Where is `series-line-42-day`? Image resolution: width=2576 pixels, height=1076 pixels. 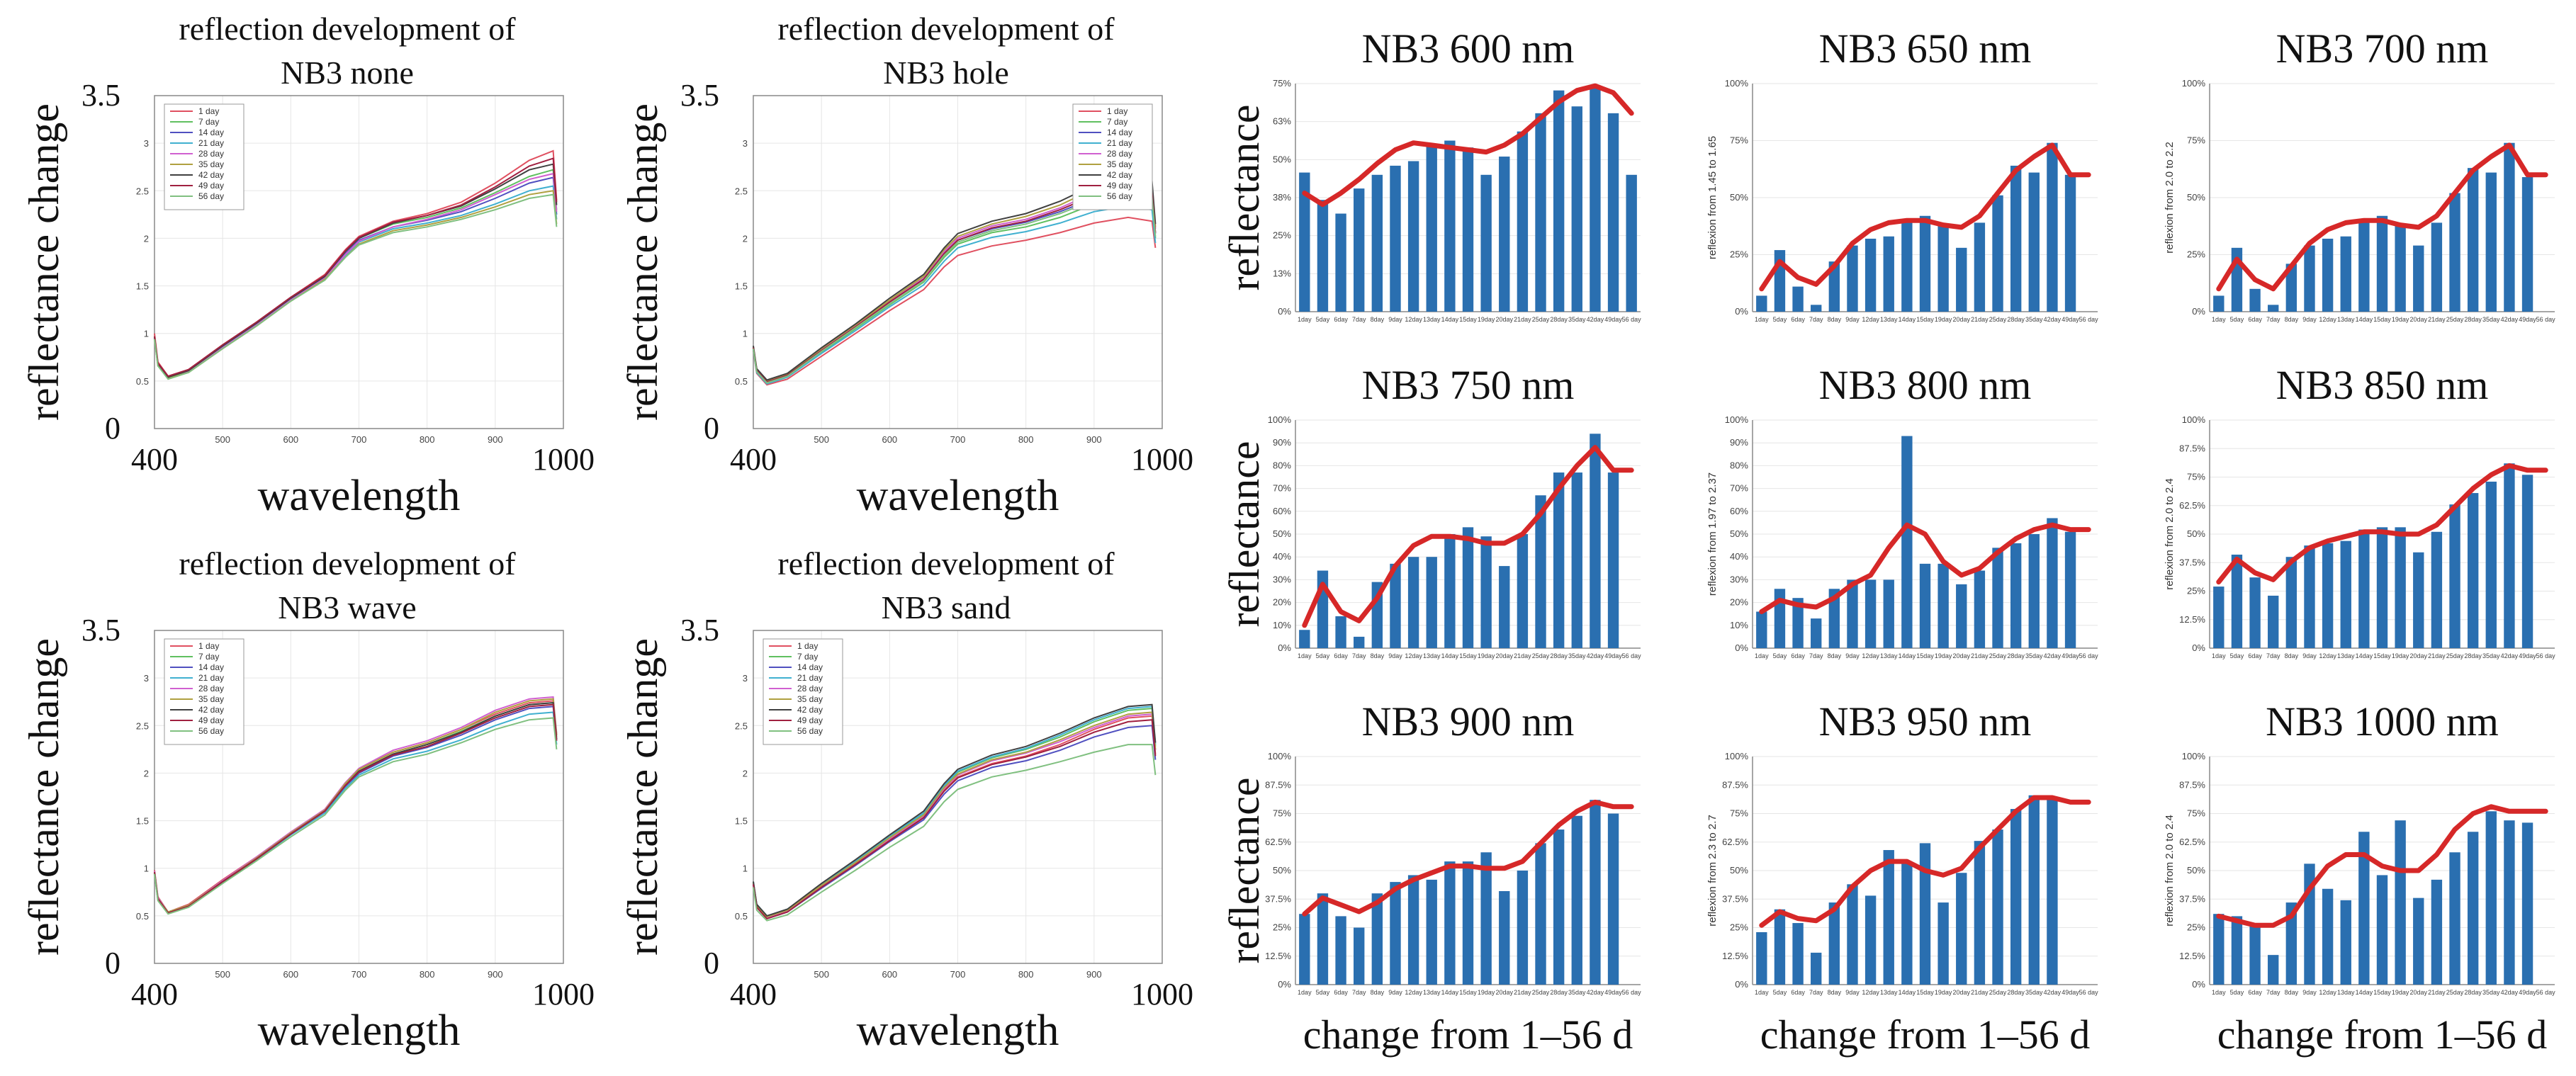
series-line-42-day is located at coordinates (955, 810).